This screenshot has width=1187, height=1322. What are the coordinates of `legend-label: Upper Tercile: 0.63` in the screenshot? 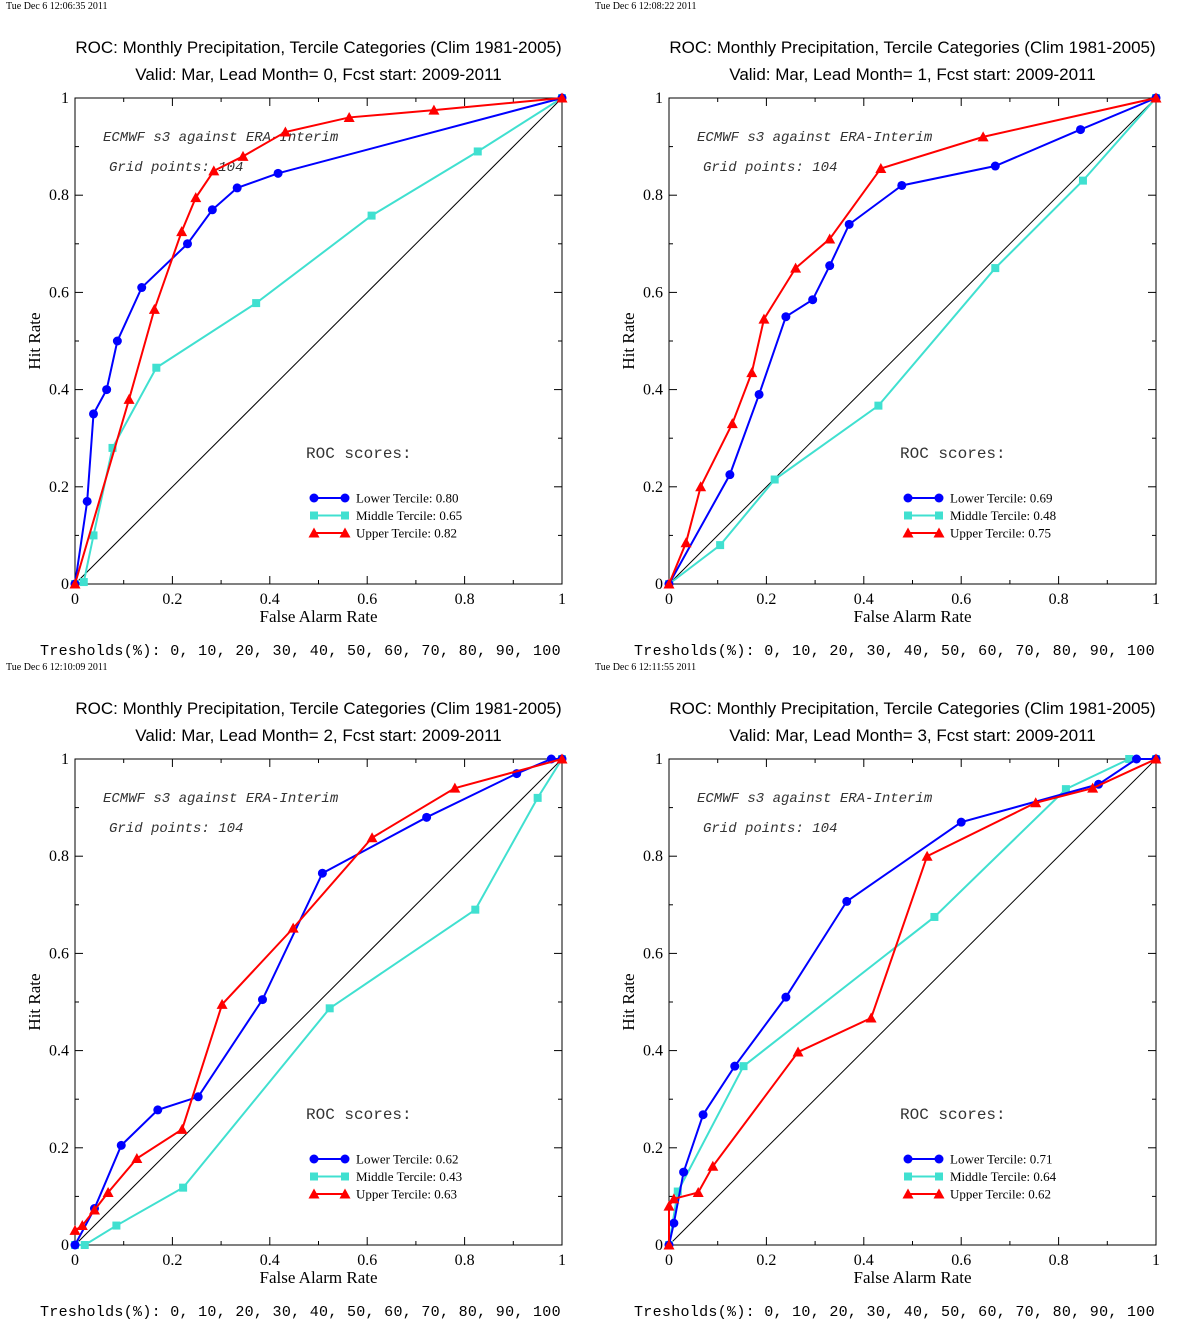 It's located at (406, 1194).